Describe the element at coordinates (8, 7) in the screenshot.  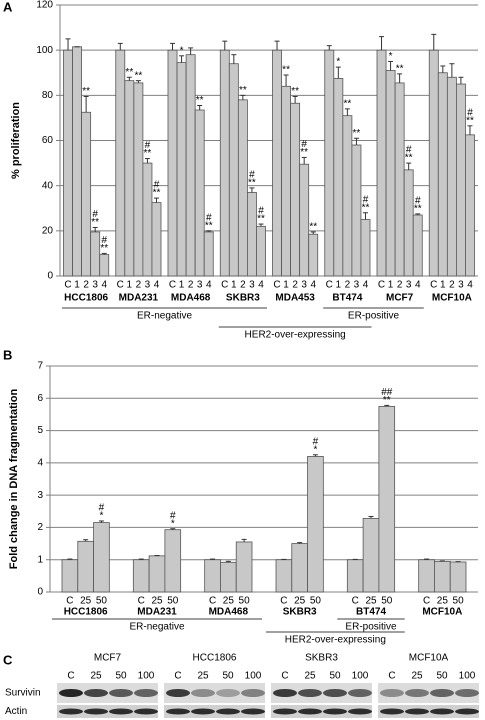
I see `panel-letter: A` at that location.